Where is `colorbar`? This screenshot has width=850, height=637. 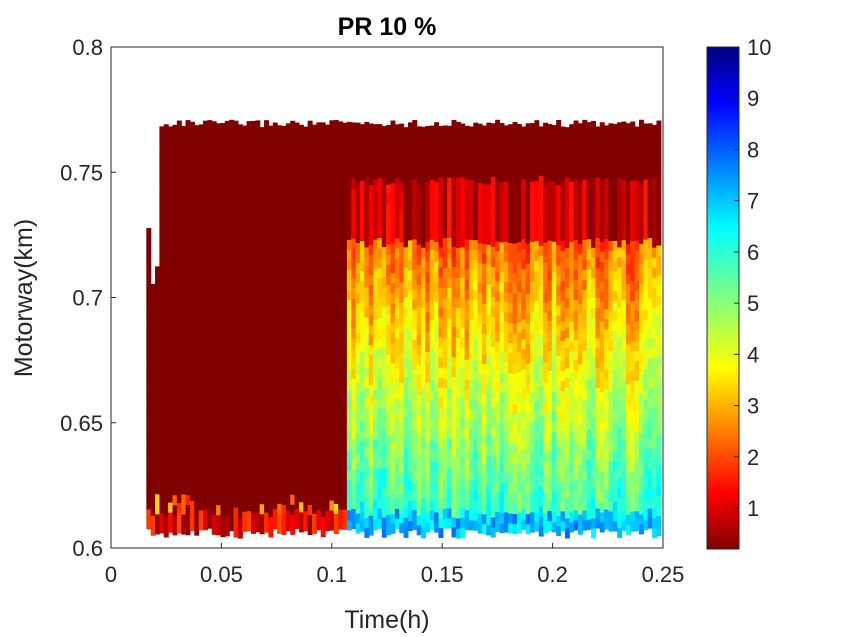 colorbar is located at coordinates (723, 298).